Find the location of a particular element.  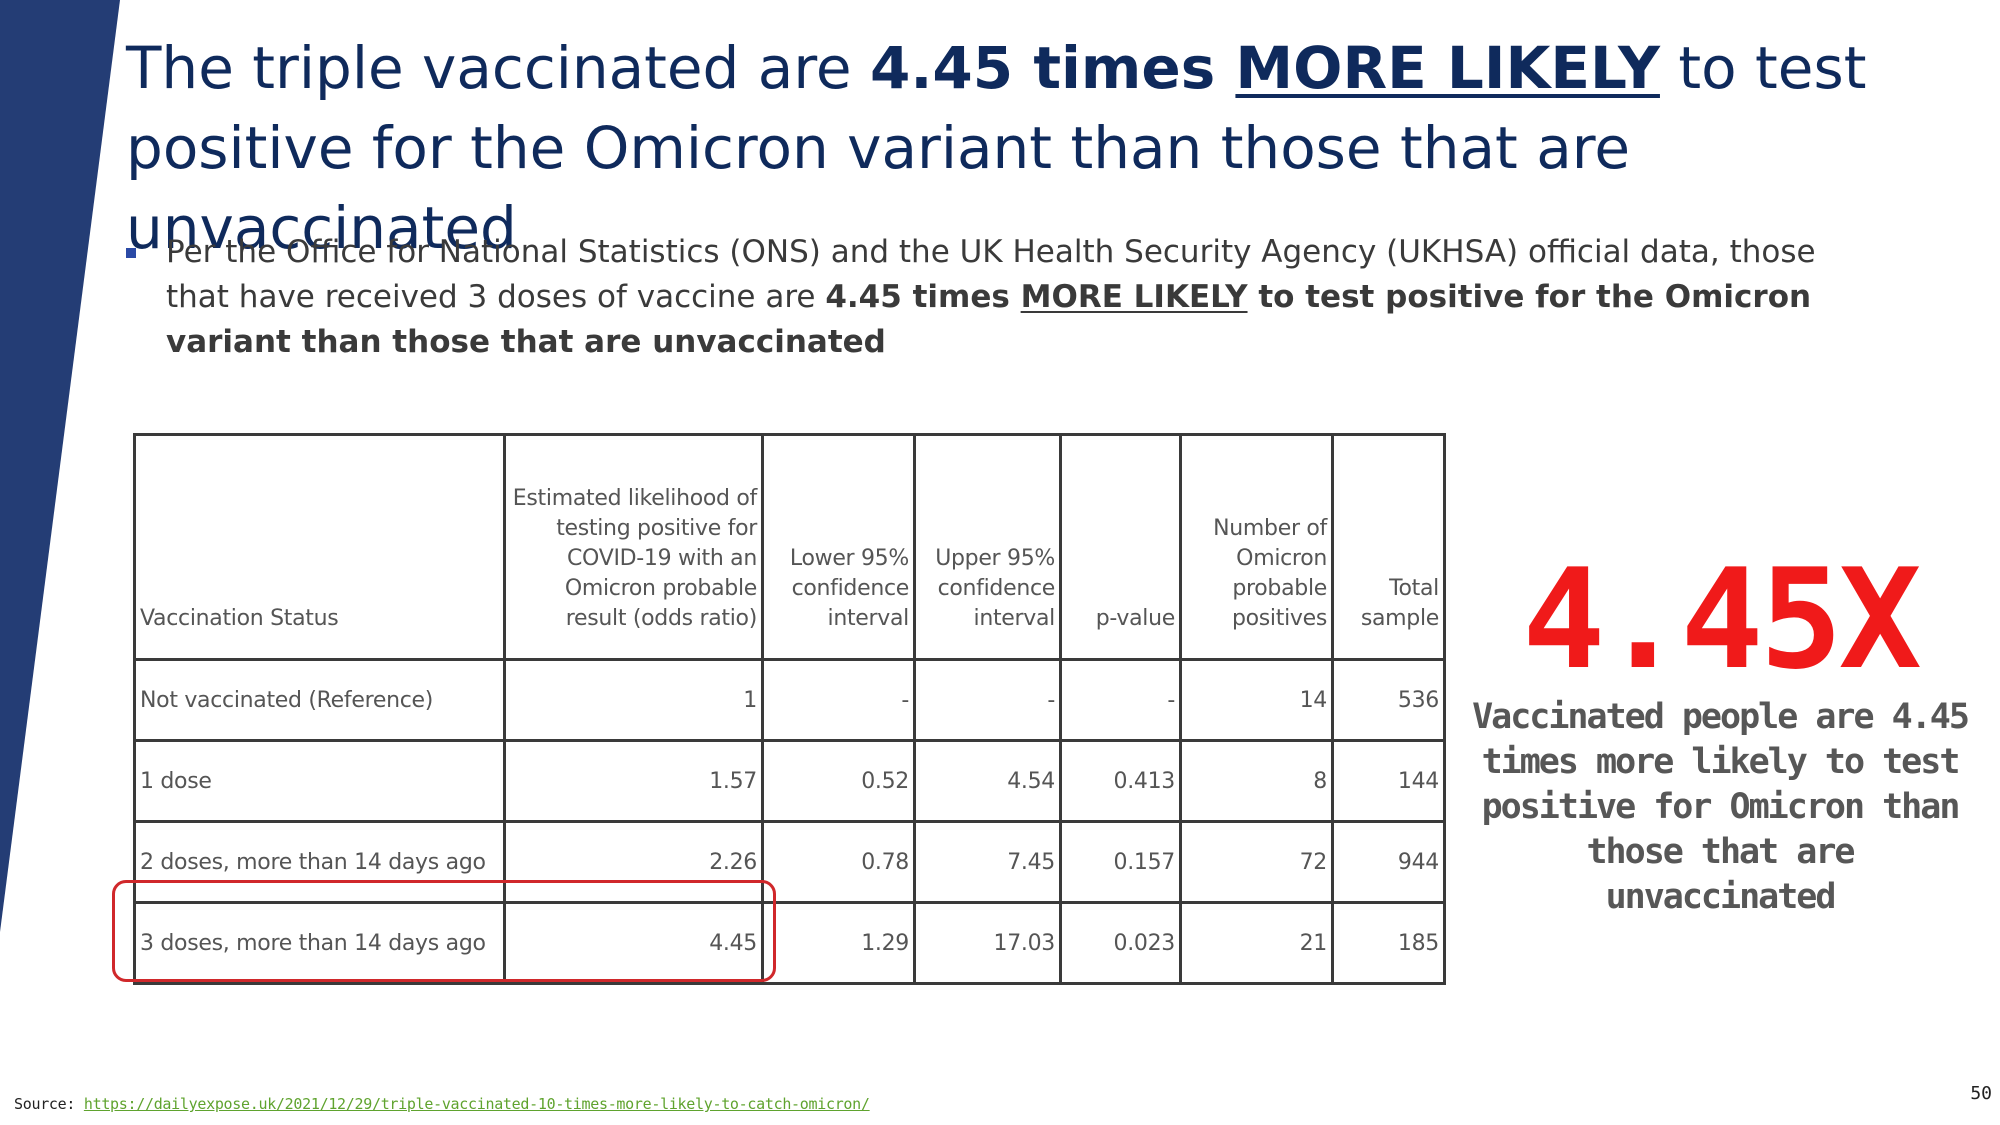

row-odds-ratio: 4.45 is located at coordinates (633, 943).